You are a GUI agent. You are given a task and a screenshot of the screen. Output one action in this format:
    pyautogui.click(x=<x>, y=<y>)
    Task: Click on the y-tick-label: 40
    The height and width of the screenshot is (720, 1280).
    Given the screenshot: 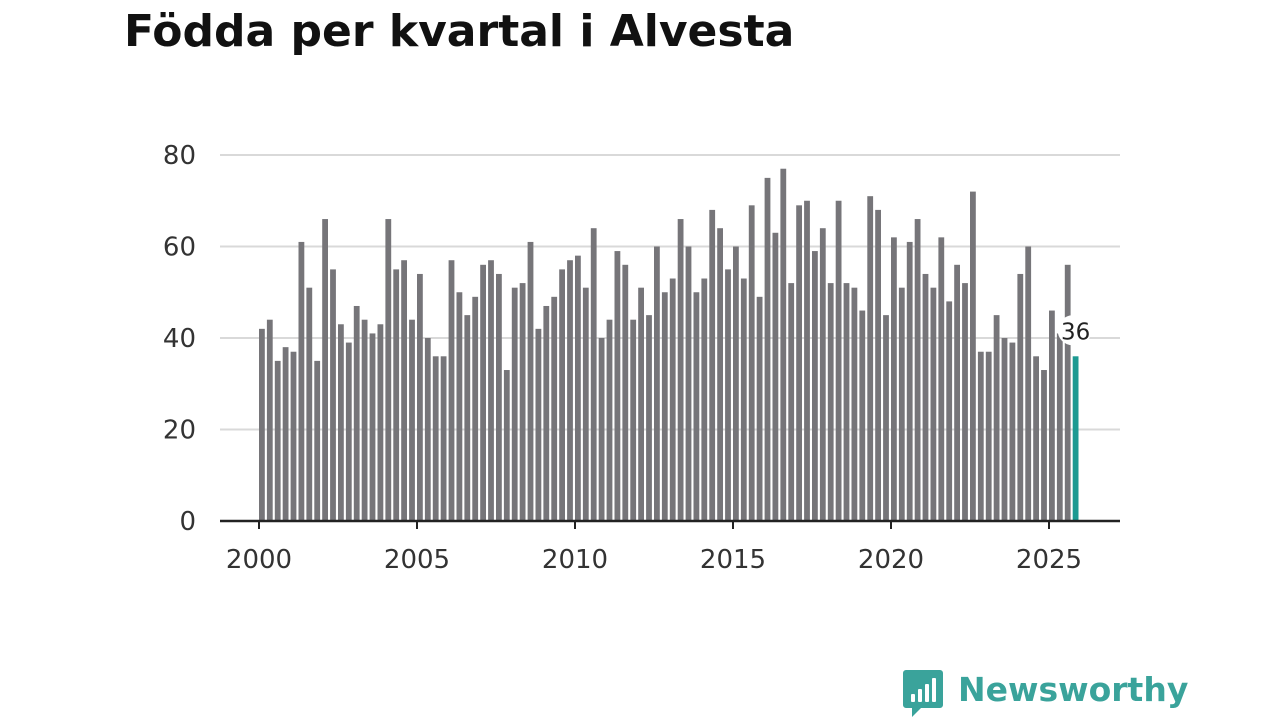 What is the action you would take?
    pyautogui.click(x=179, y=339)
    